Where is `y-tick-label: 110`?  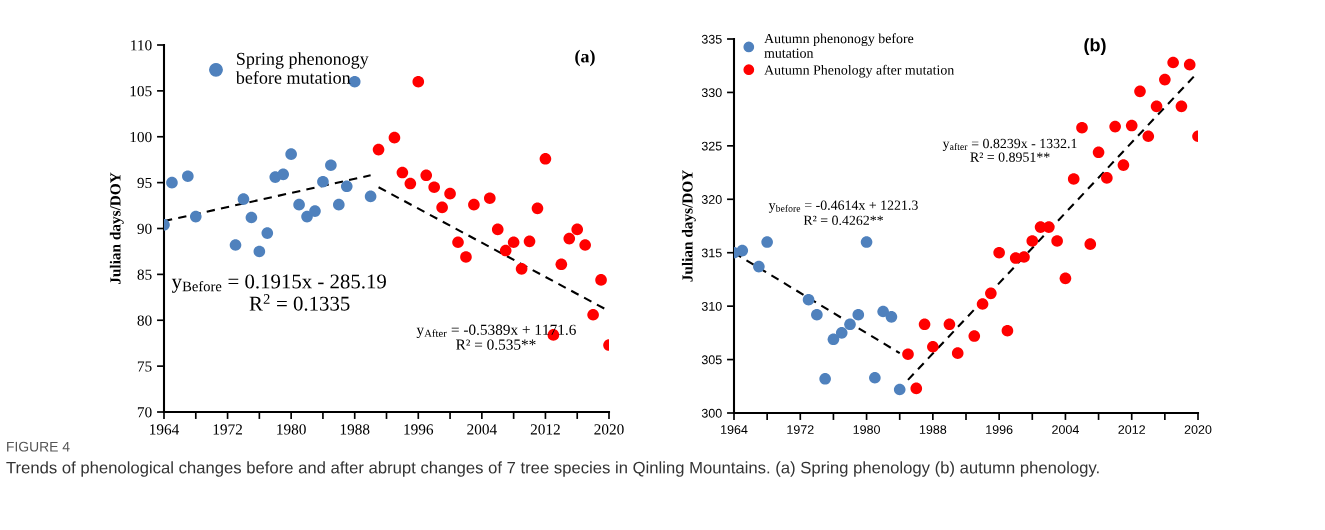
y-tick-label: 110 is located at coordinates (141, 45).